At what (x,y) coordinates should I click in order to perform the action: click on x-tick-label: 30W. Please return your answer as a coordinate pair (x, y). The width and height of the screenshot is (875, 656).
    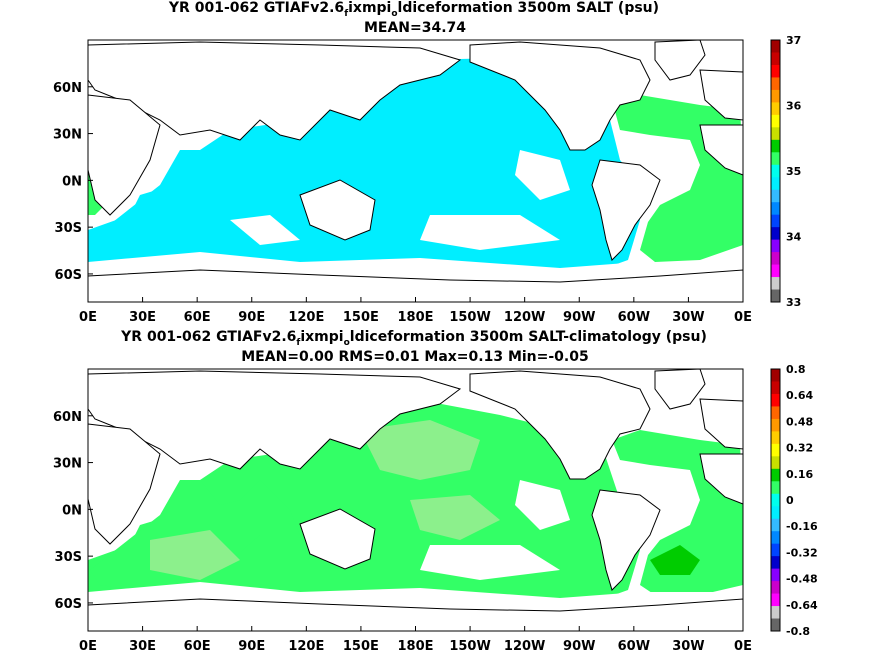
    Looking at the image, I should click on (688, 317).